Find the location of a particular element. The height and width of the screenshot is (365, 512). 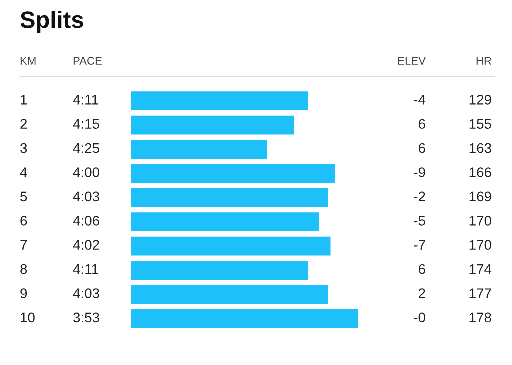

text: 169 is located at coordinates (481, 197).